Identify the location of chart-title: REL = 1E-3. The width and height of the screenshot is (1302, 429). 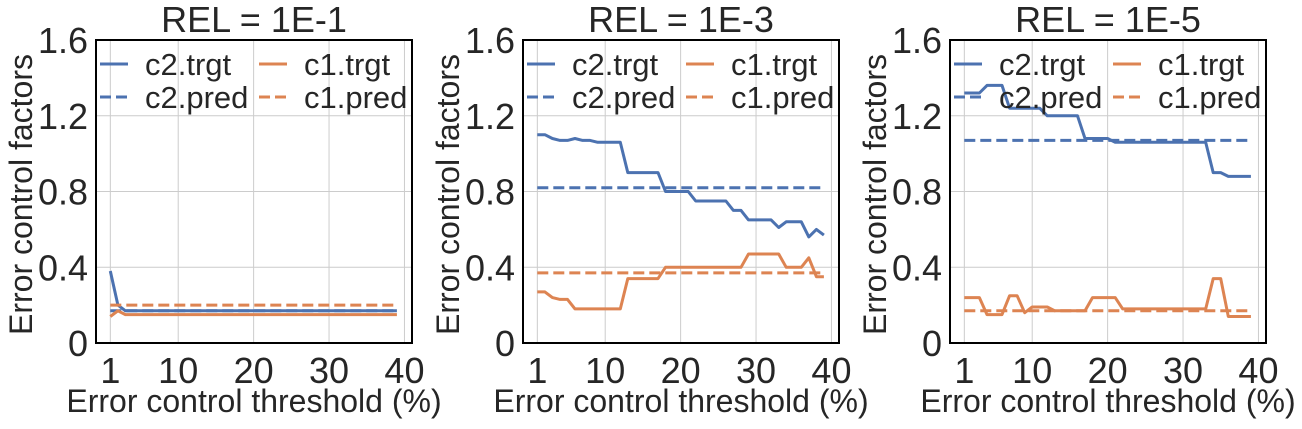
(681, 20).